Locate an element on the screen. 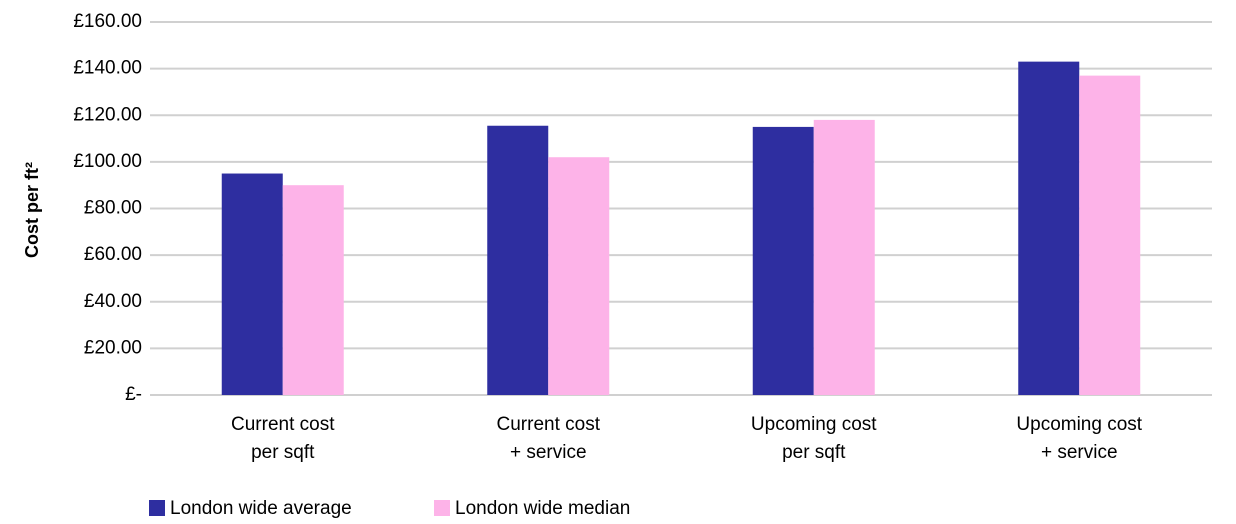 This screenshot has height=524, width=1236. y-axis-label: Cost per ft² is located at coordinates (32, 210).